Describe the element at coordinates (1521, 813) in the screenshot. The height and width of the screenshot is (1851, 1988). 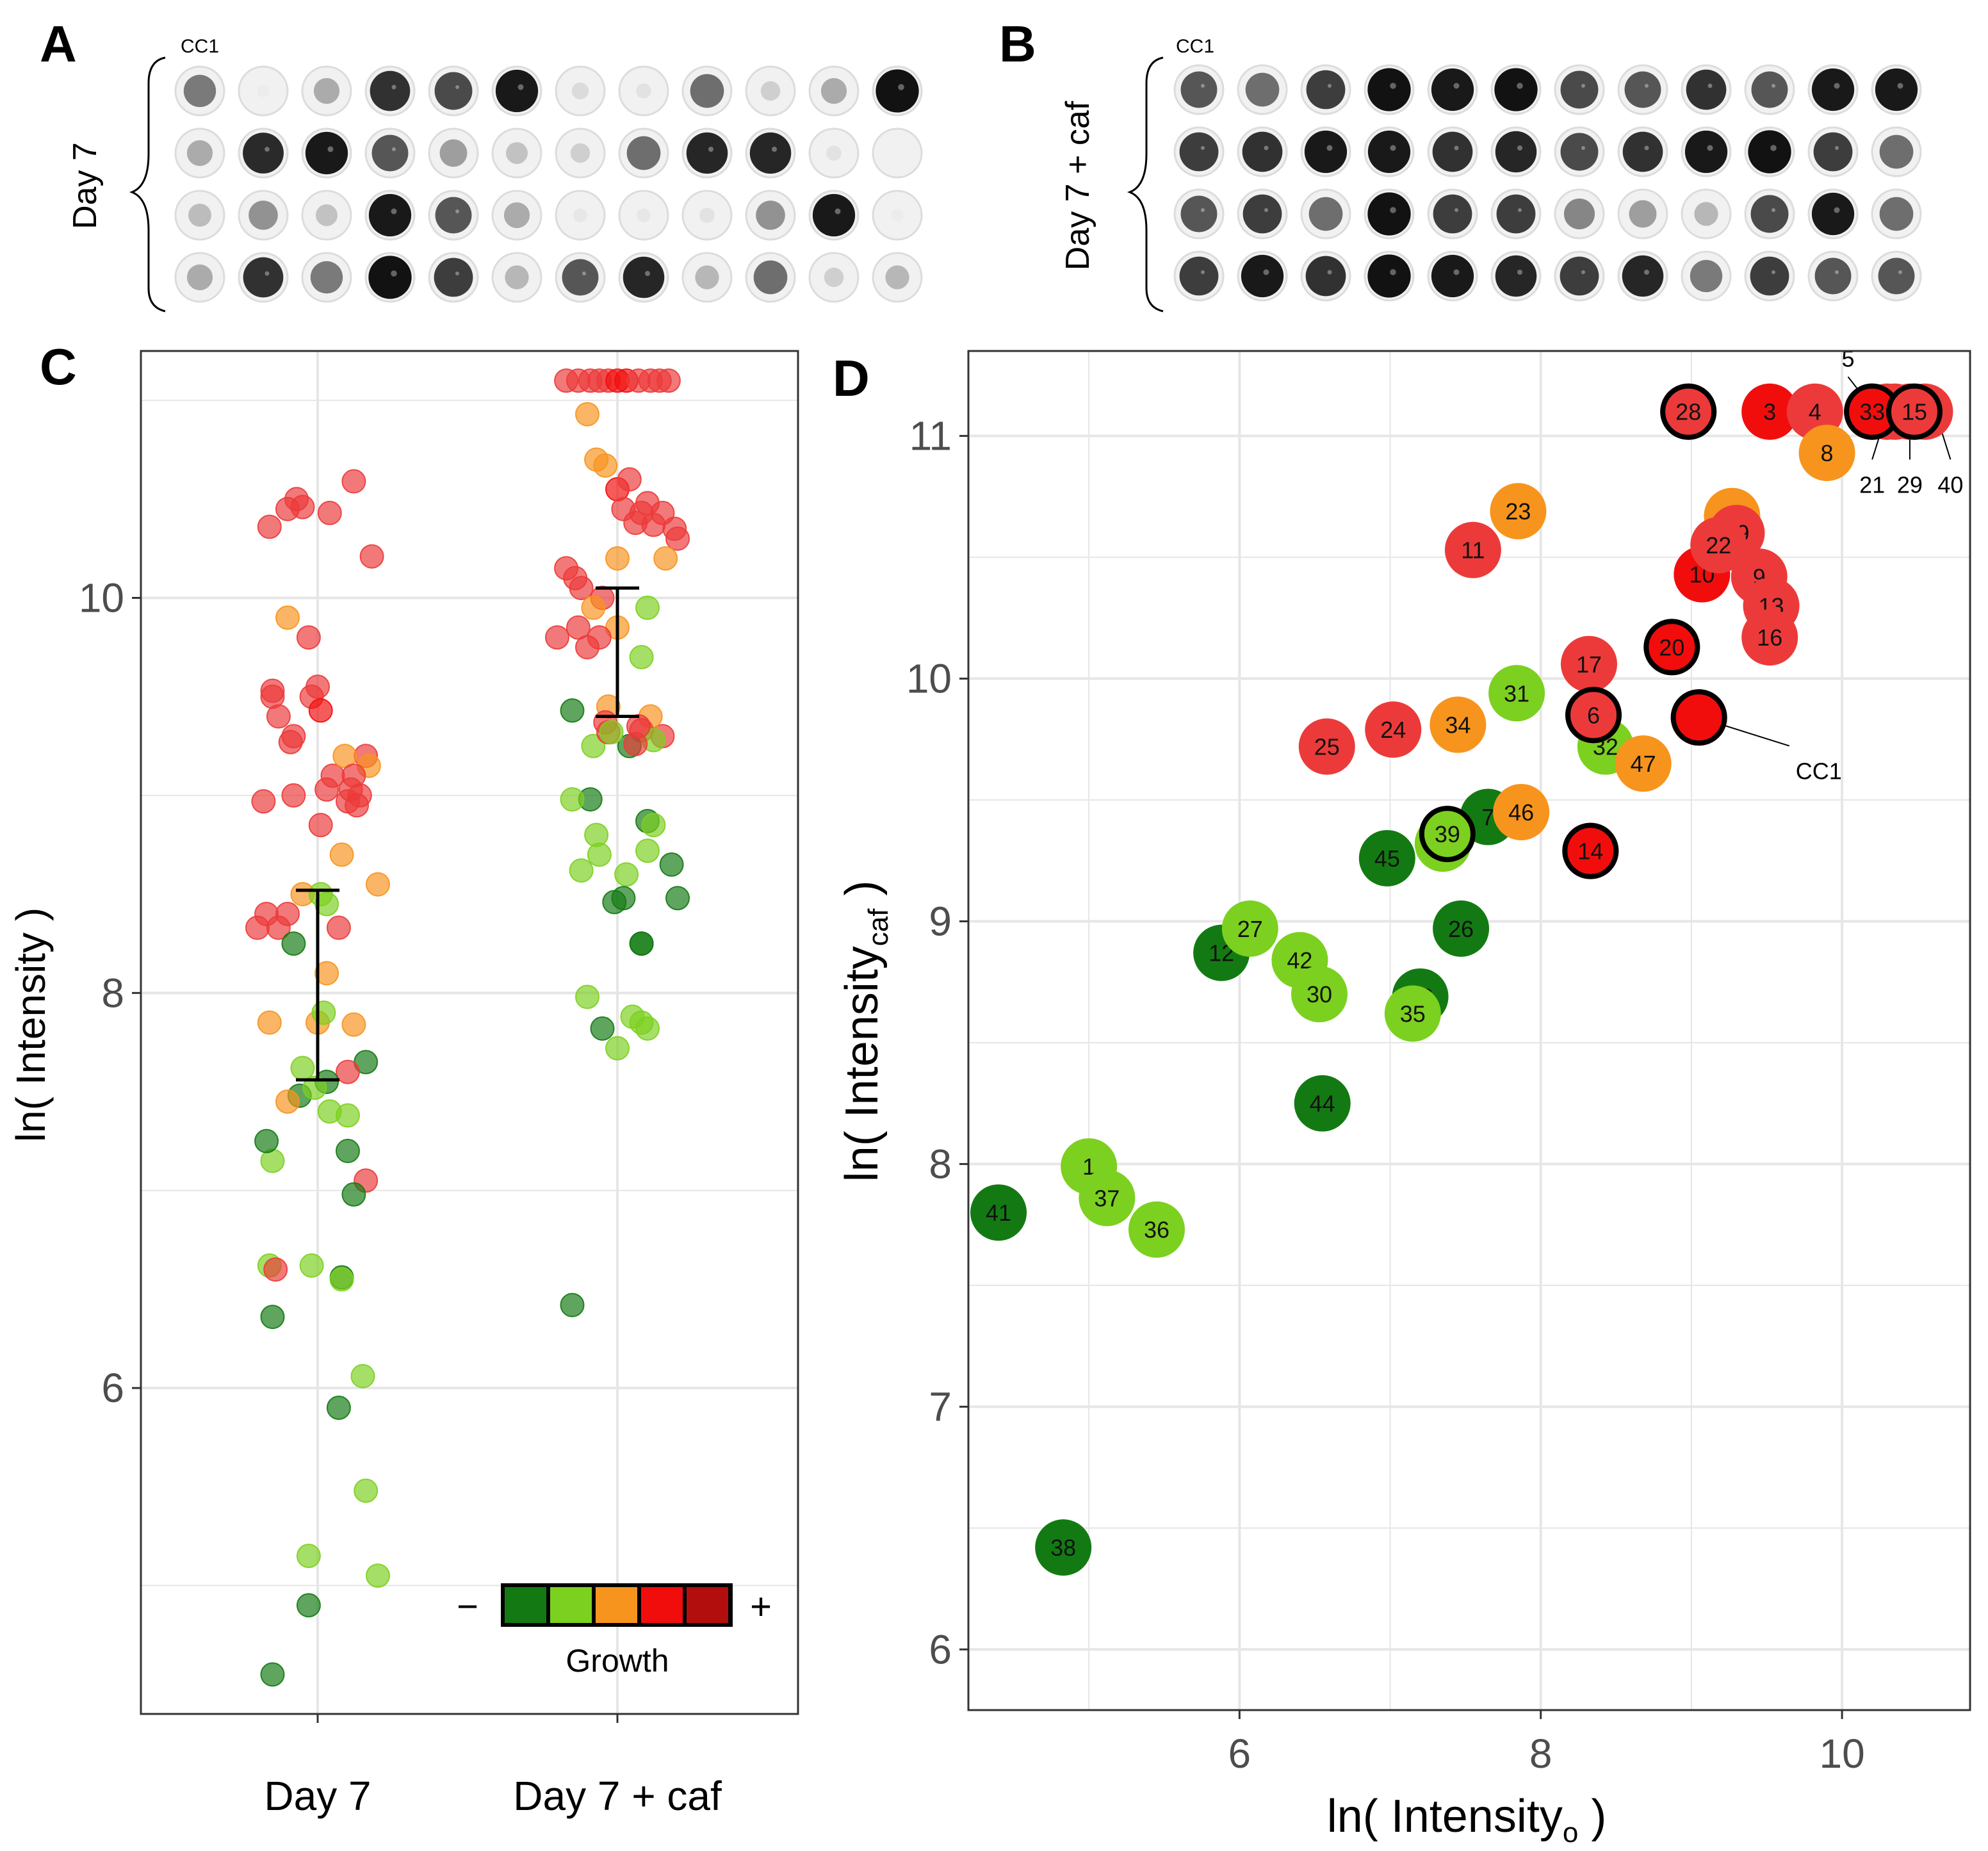
I see `panel-d-point-label: 46` at that location.